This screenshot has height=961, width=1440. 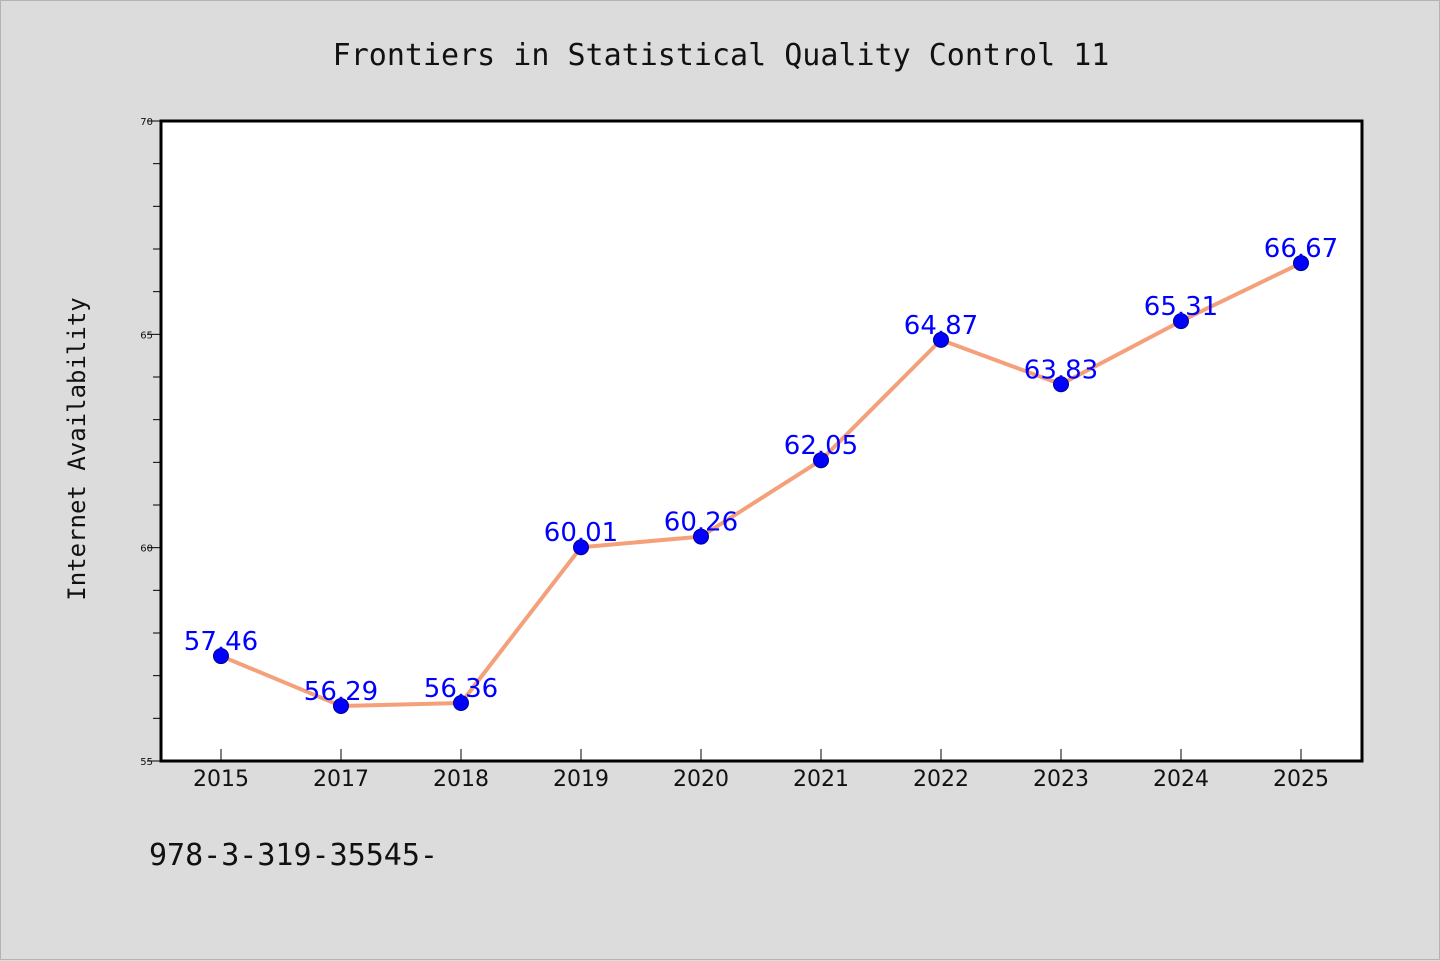 I want to click on y-tick-label: 65, so click(x=146, y=335).